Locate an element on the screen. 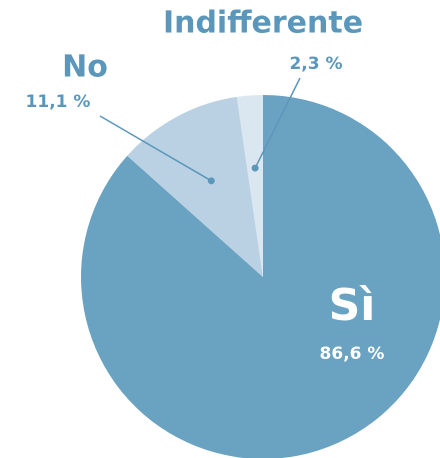 The height and width of the screenshot is (458, 440). slice-name: Indifferente is located at coordinates (263, 23).